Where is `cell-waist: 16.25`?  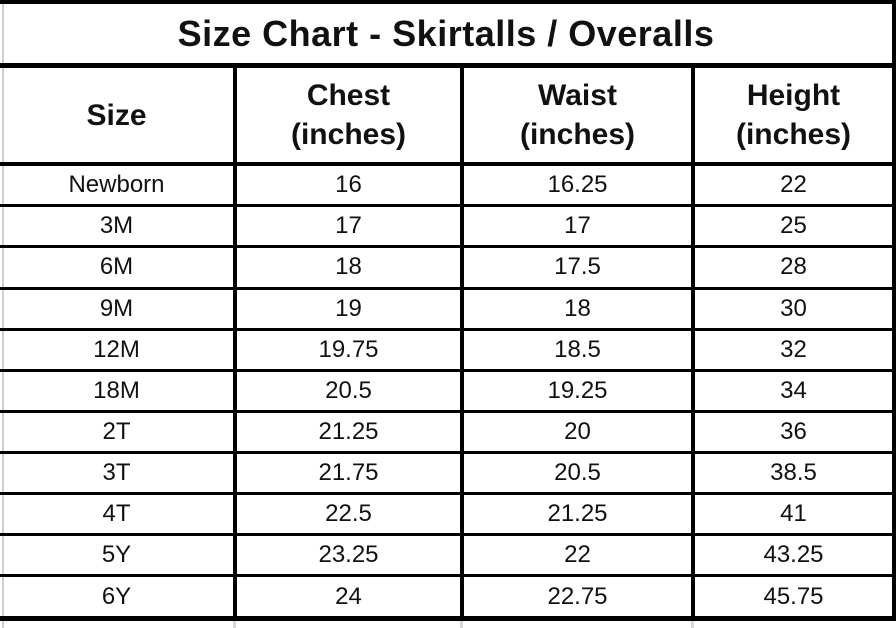
cell-waist: 16.25 is located at coordinates (576, 186).